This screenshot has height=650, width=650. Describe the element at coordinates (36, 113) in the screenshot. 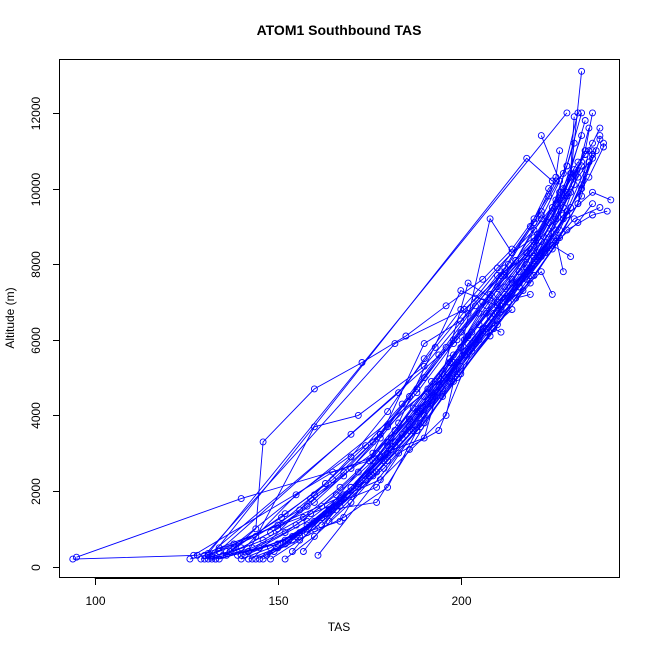

I see `y-tick-label: 12000` at that location.